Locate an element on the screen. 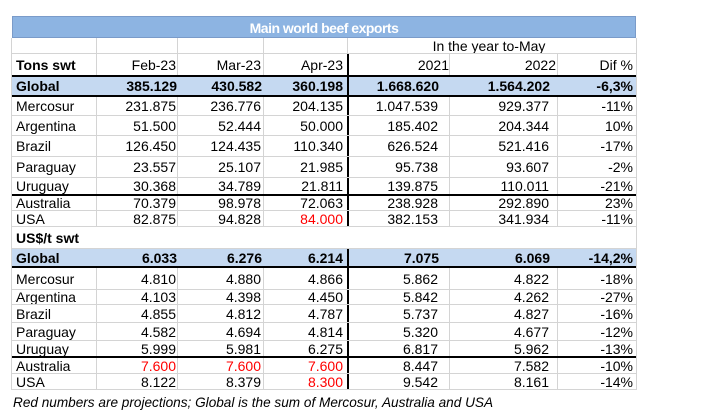 Image resolution: width=725 pixels, height=417 pixels. cell: -14,2% is located at coordinates (610, 257).